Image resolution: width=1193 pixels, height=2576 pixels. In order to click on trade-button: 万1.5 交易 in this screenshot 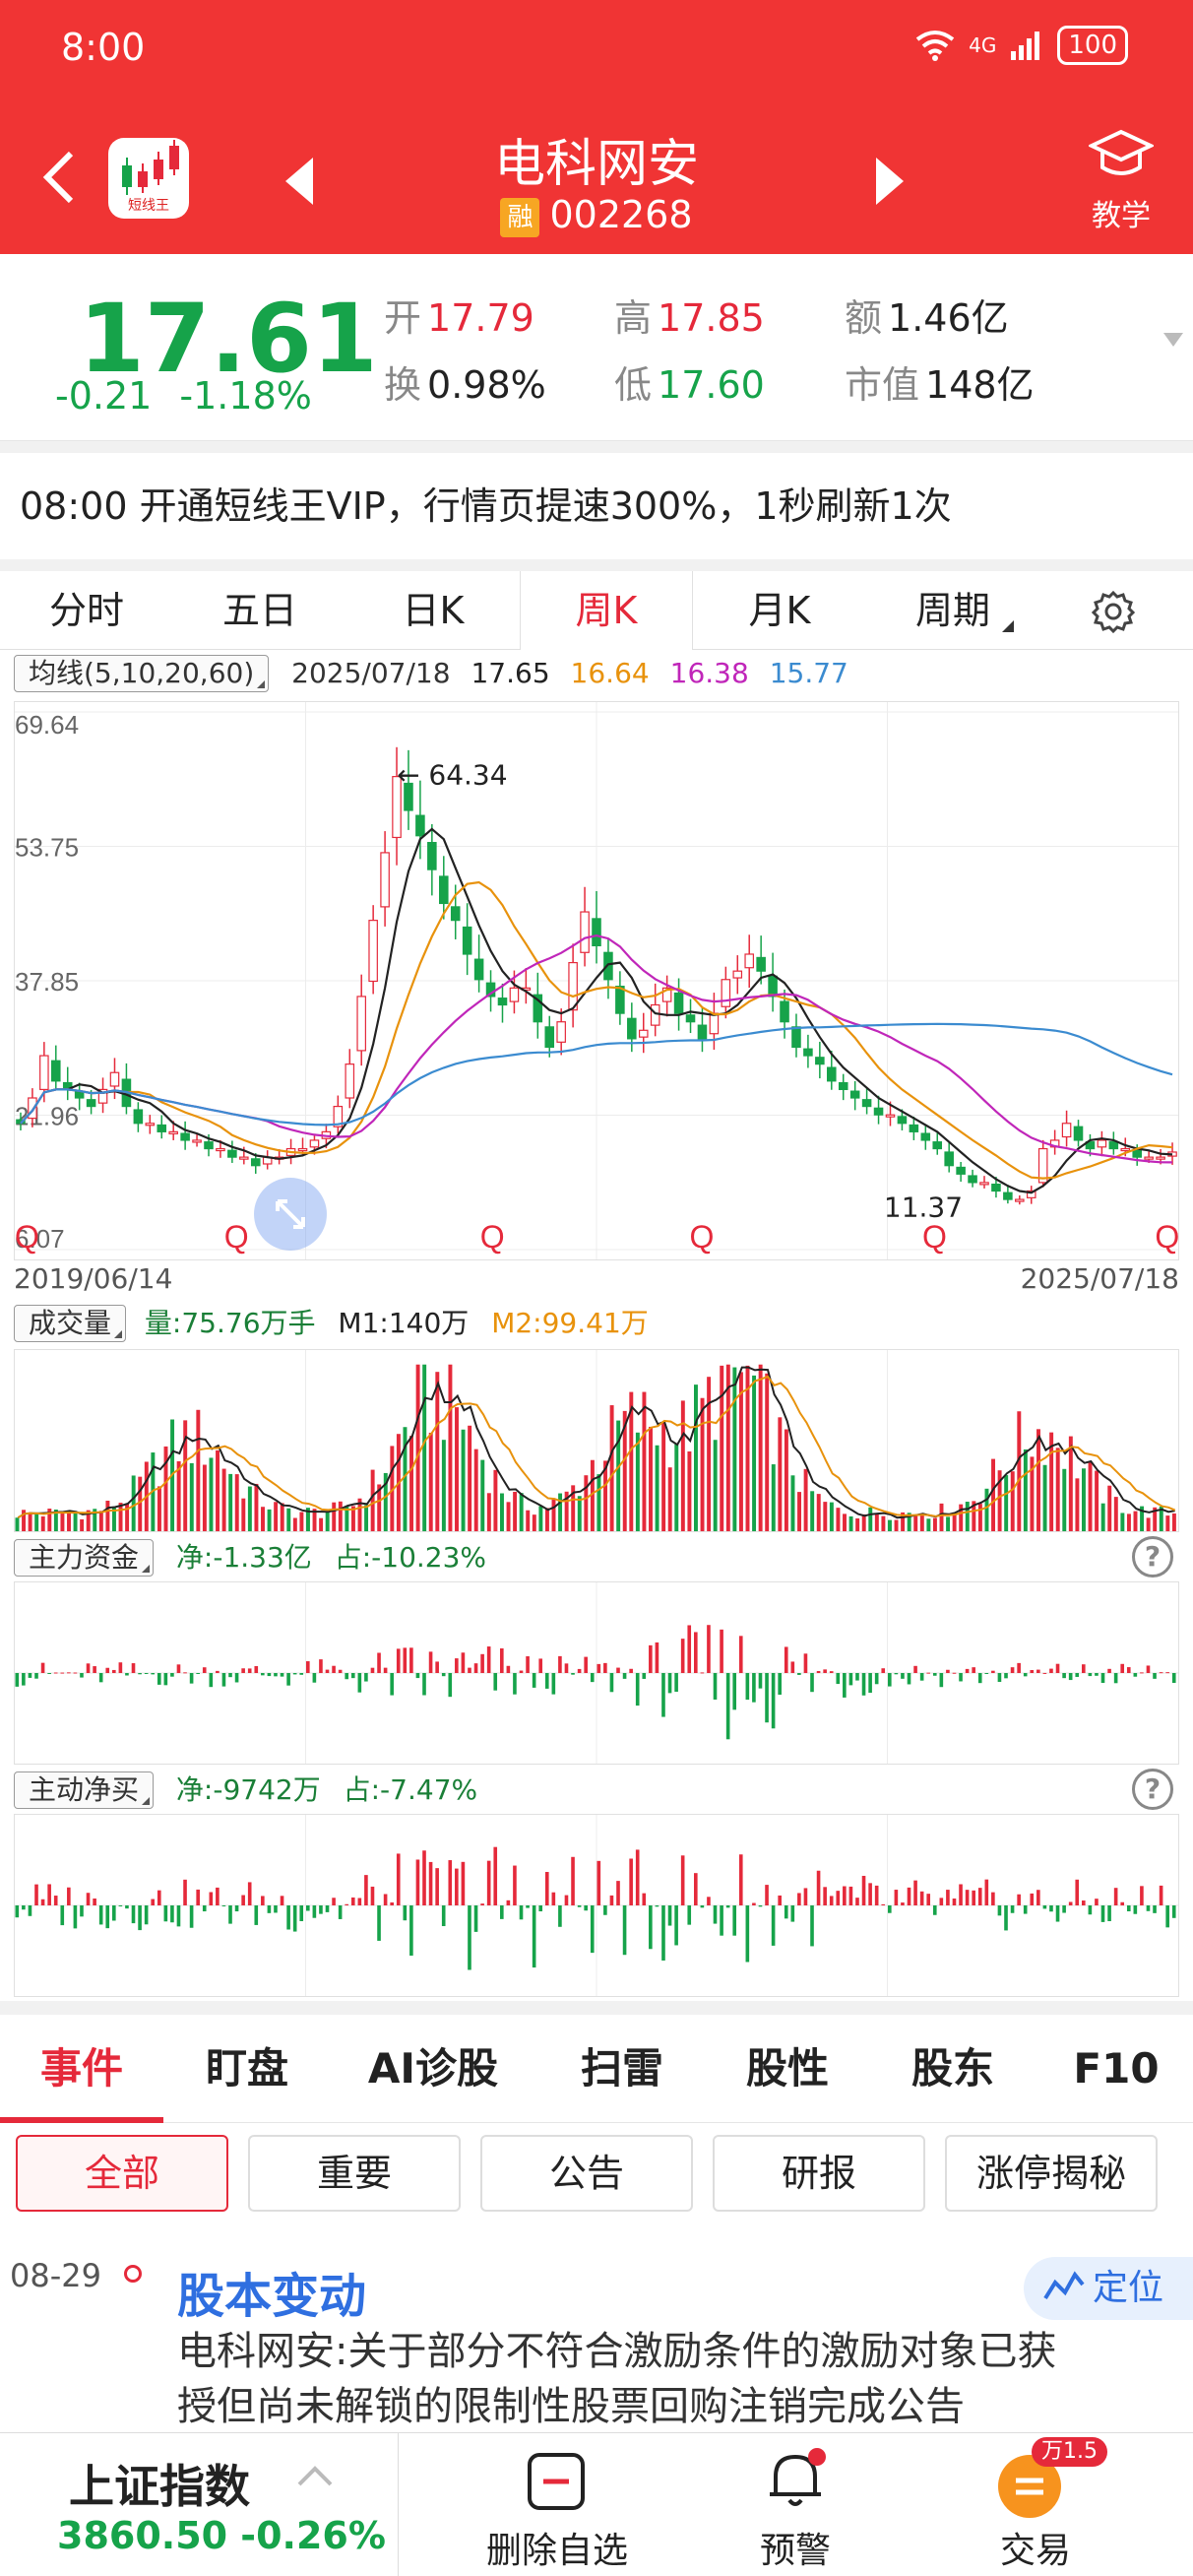, I will do `click(1035, 2504)`.